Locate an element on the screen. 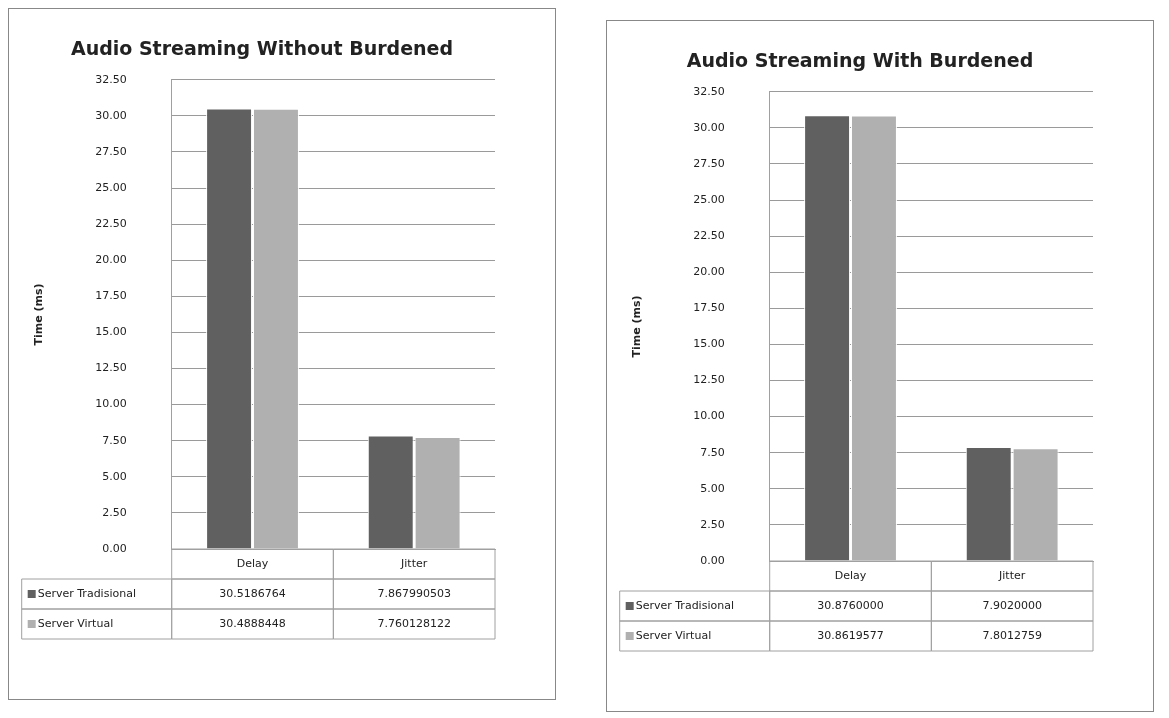  chart-title: Audio Streaming With Burdened is located at coordinates (860, 60).